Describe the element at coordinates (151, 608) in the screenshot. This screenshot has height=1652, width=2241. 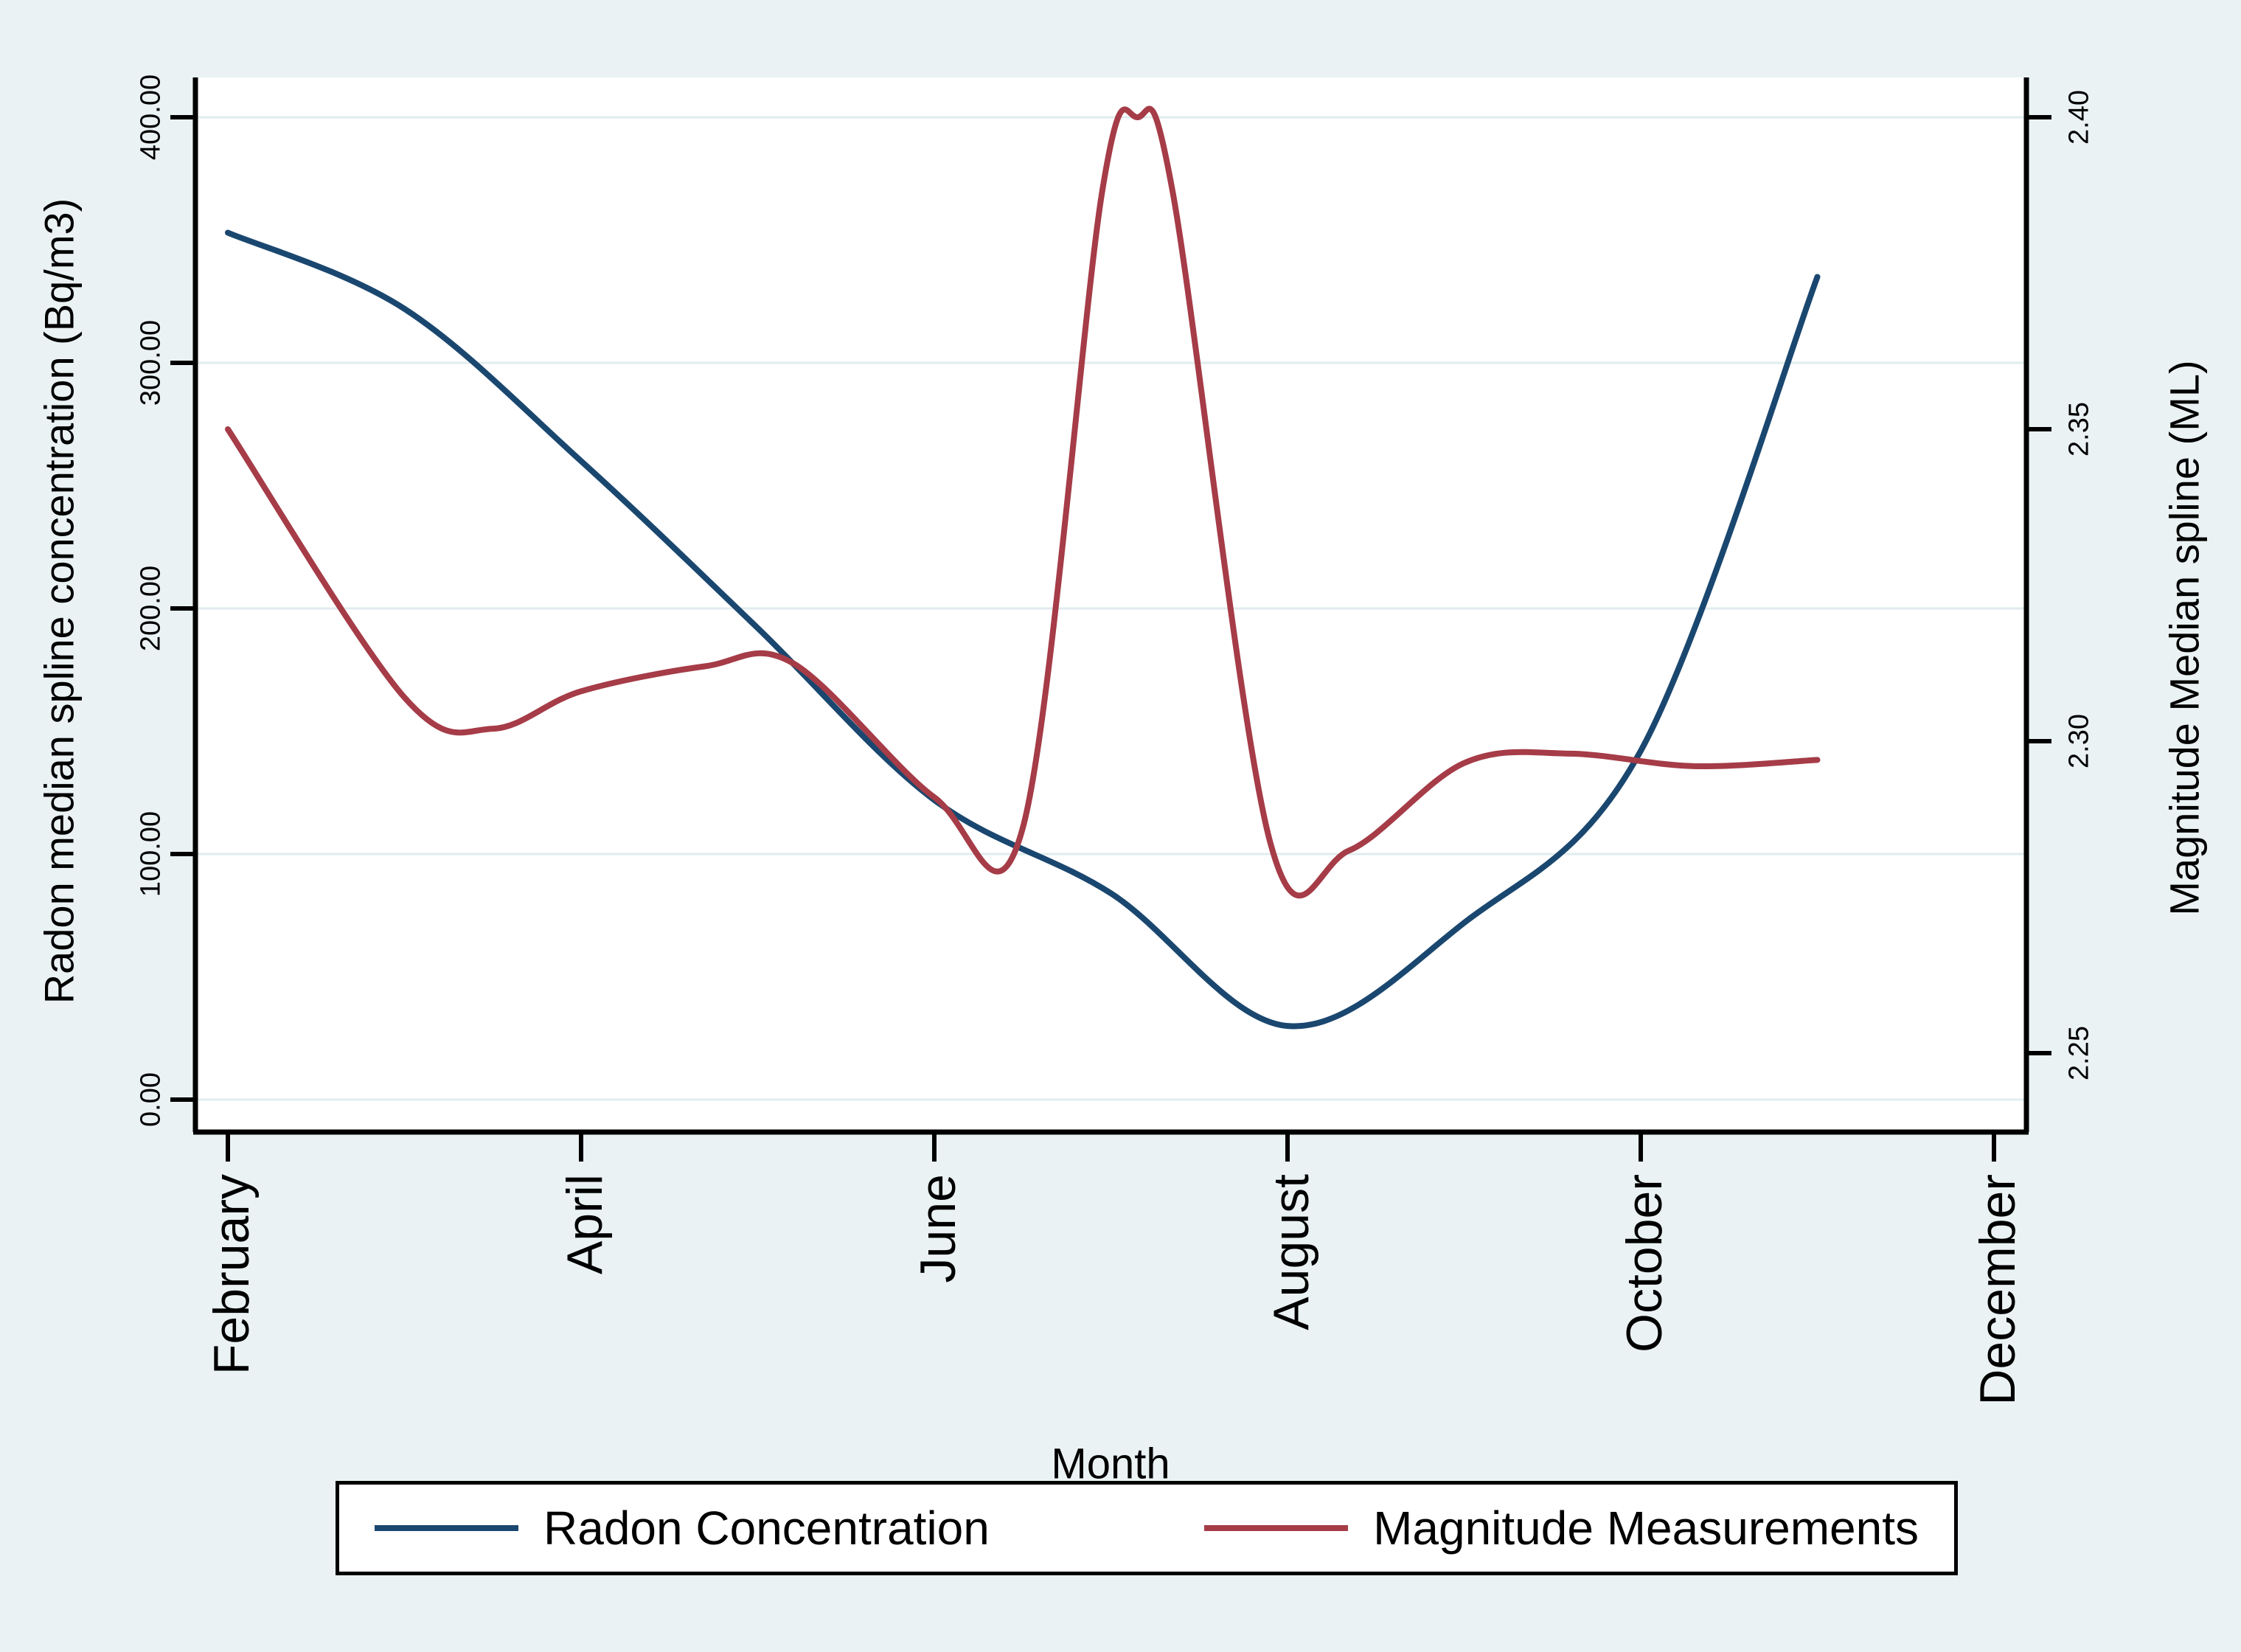
I see `left-axis-tick-label: 200.00` at that location.